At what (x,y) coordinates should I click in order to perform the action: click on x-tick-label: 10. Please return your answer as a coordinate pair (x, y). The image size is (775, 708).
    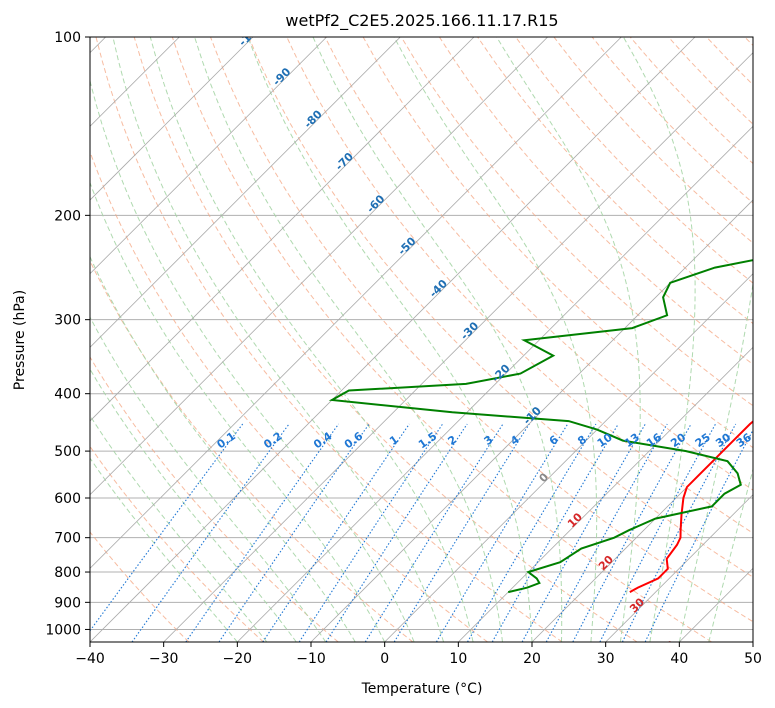
    Looking at the image, I should click on (458, 659).